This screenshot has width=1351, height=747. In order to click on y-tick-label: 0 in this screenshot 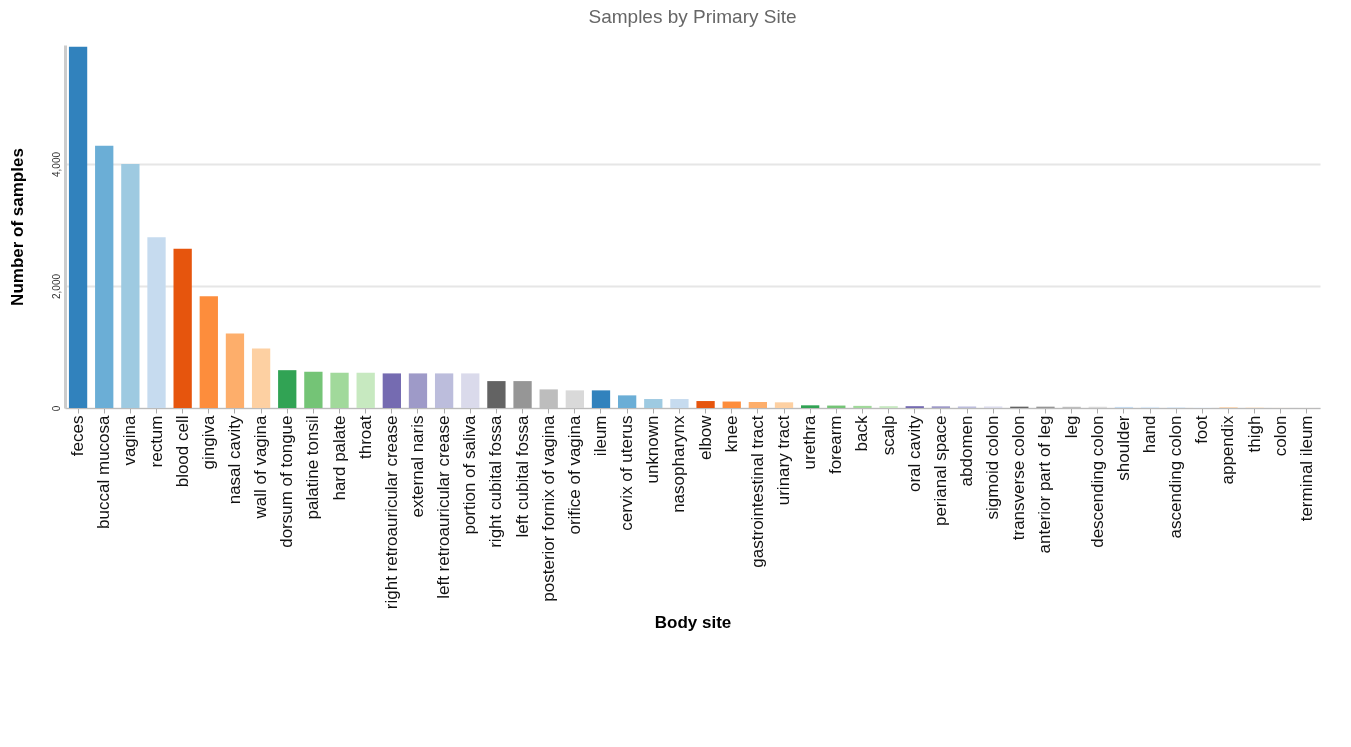, I will do `click(56, 408)`.